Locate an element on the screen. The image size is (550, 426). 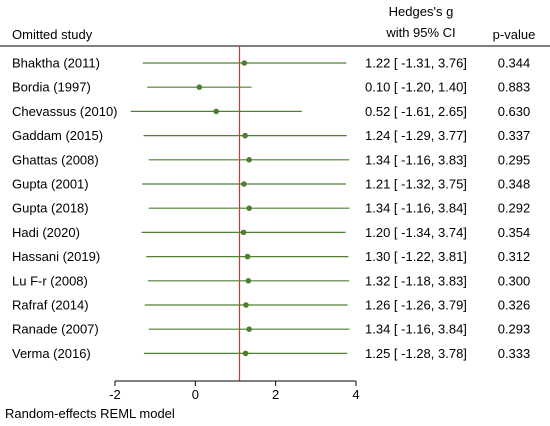
study-row: Gupta (2018) 1.34 [ -1.16, 3.84] 0.292 is located at coordinates (271, 208).